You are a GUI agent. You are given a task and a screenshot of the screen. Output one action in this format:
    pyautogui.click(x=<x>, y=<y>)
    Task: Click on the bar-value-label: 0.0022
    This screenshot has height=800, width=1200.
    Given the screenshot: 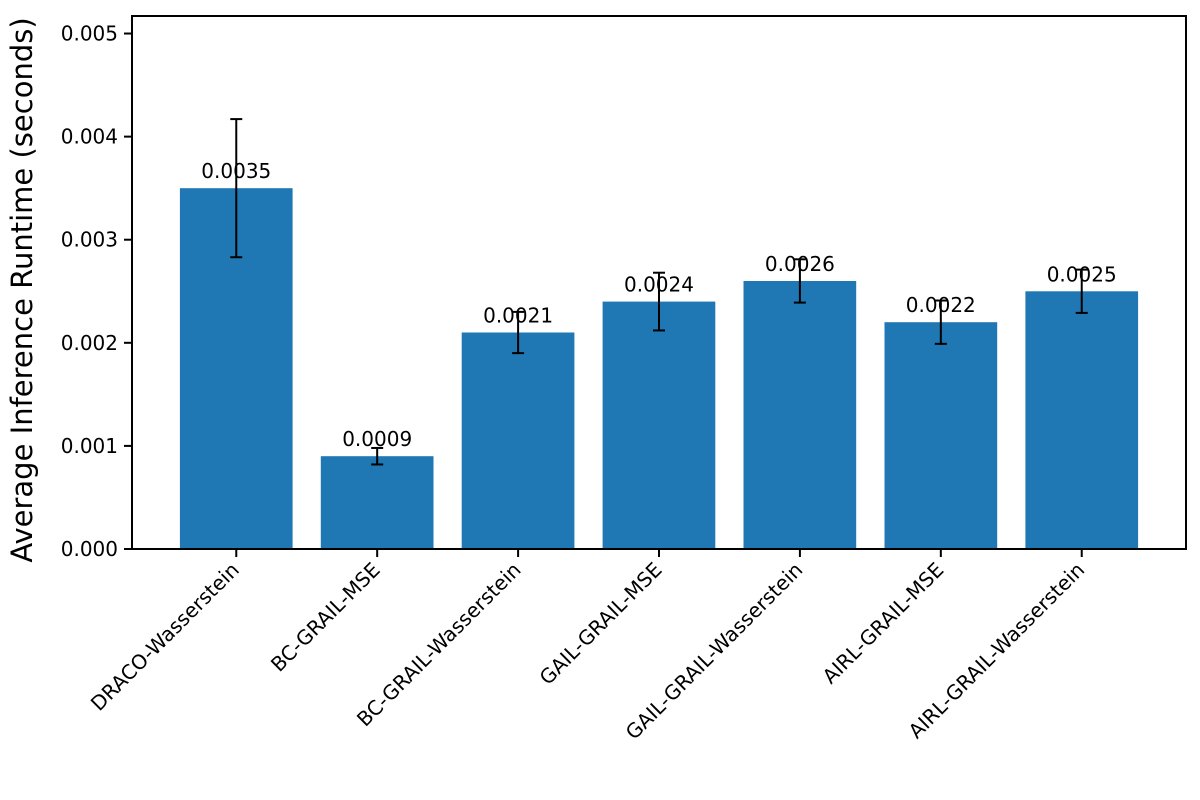 What is the action you would take?
    pyautogui.click(x=941, y=305)
    